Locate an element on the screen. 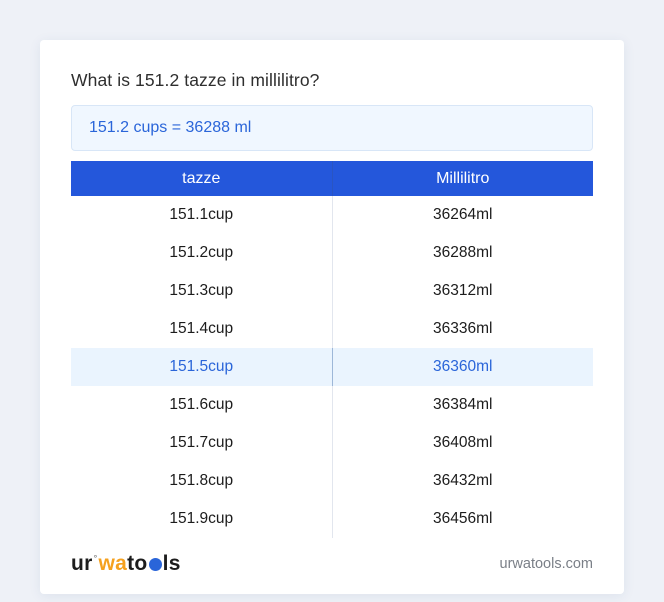 This screenshot has width=664, height=602. cell-millilitro: 36288ml is located at coordinates (463, 252).